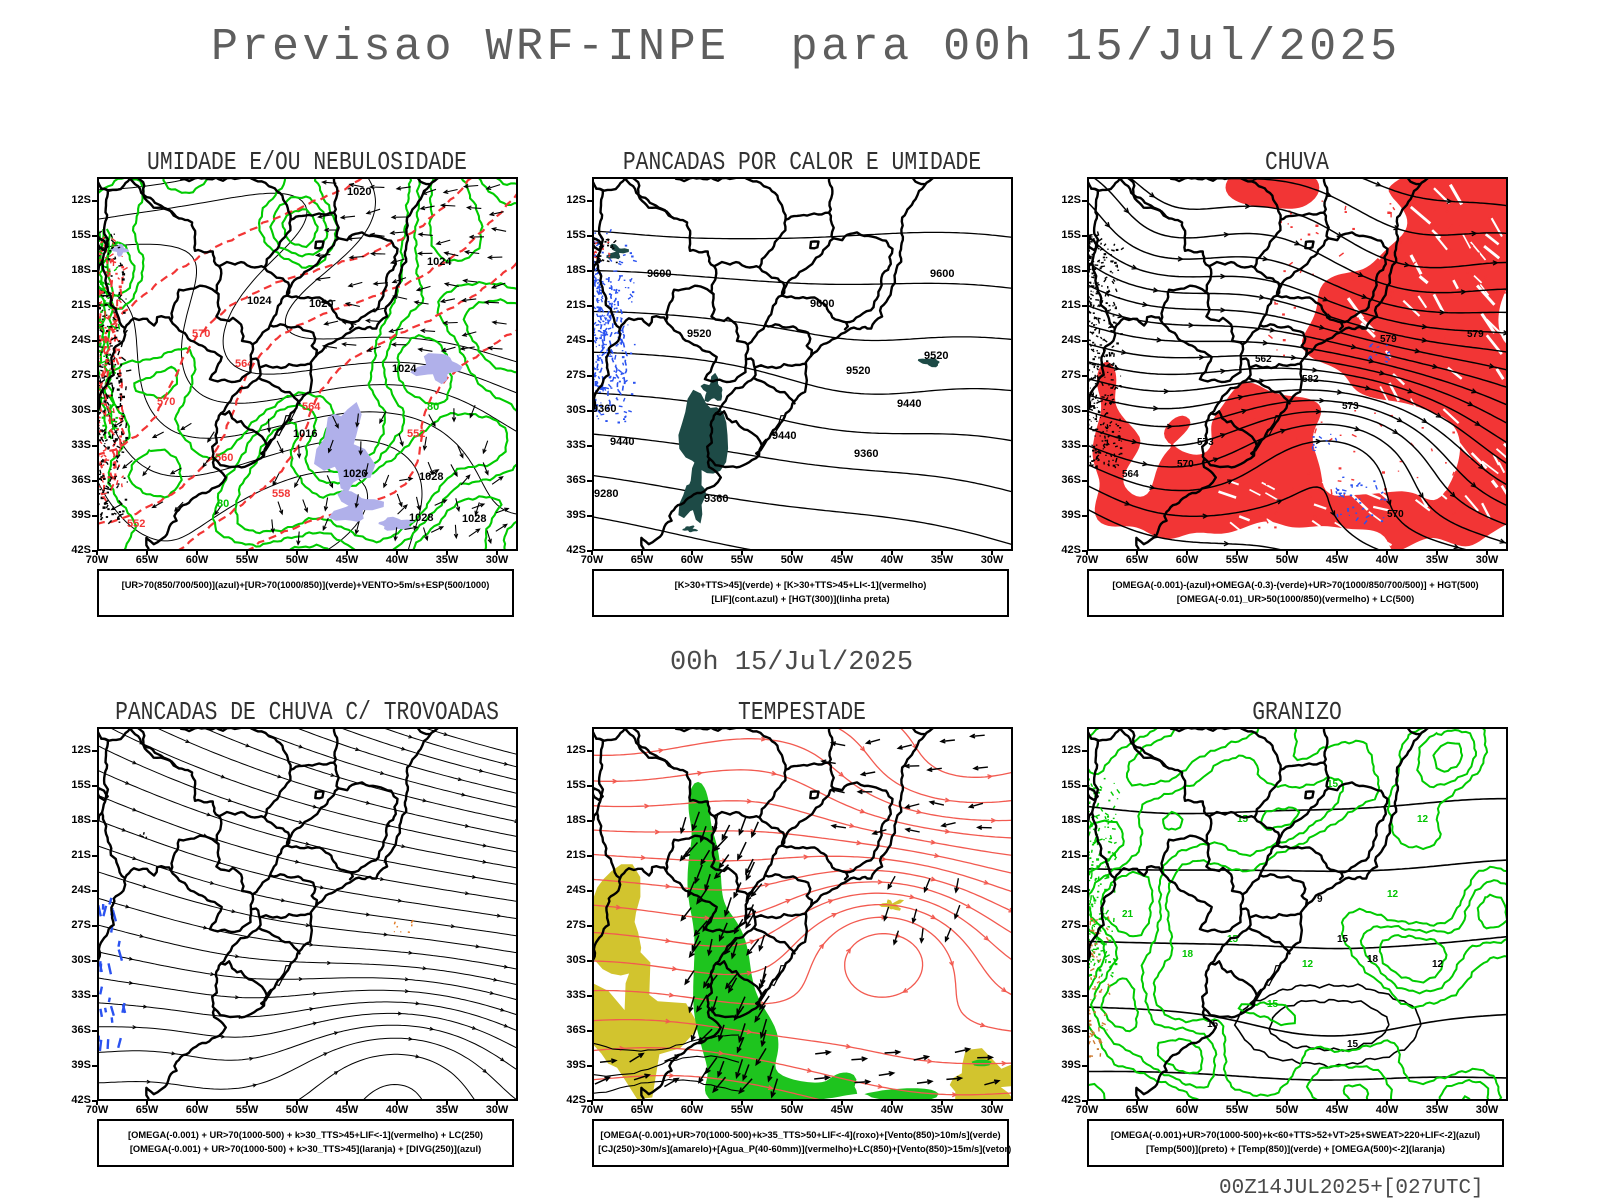 The height and width of the screenshot is (1200, 1600). I want to click on svg-text: 560, so click(224, 458).